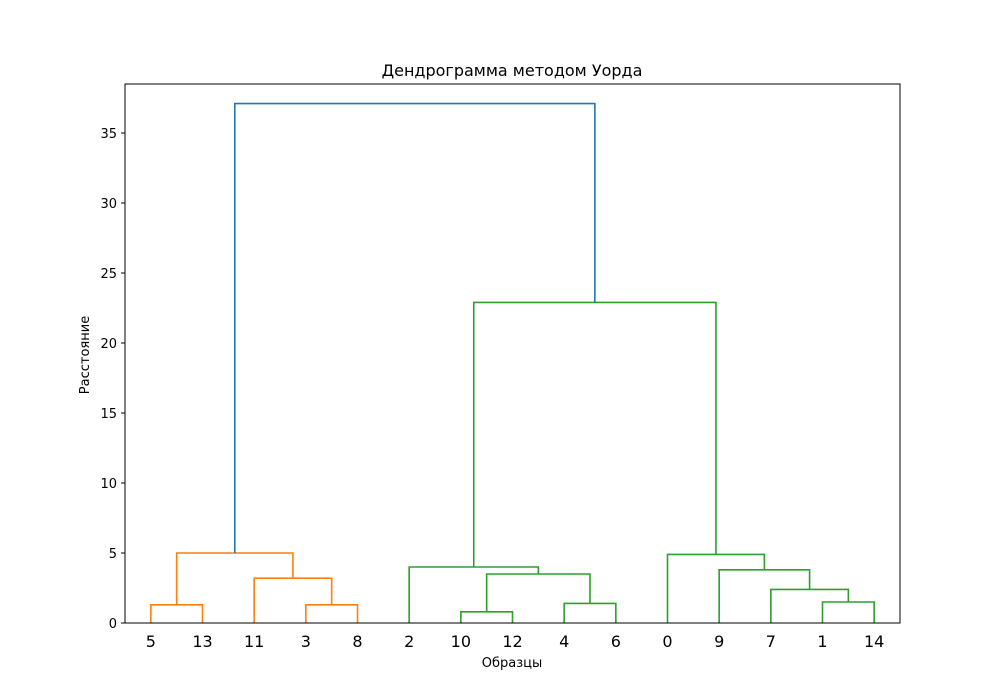 This screenshot has height=700, width=1000. Describe the element at coordinates (113, 554) in the screenshot. I see `y-tick-label: 5` at that location.